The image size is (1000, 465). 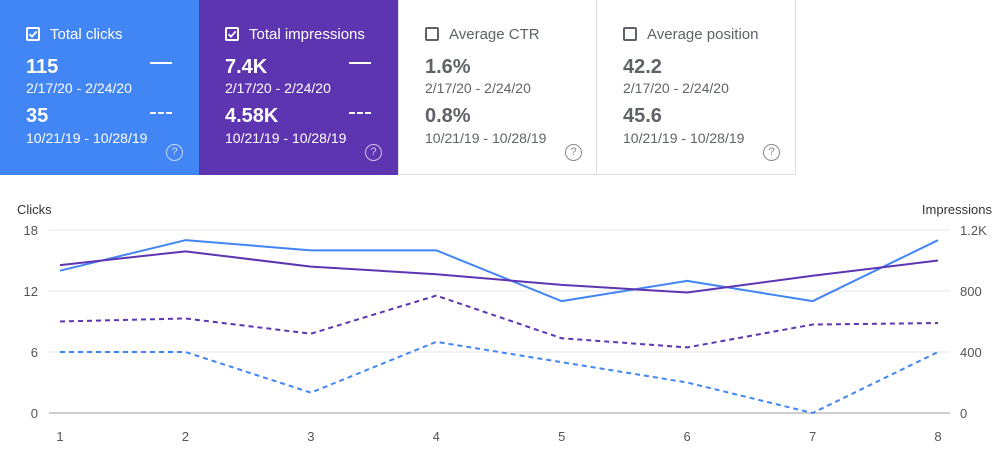 What do you see at coordinates (937, 436) in the screenshot?
I see `x-tick-label: 8` at bounding box center [937, 436].